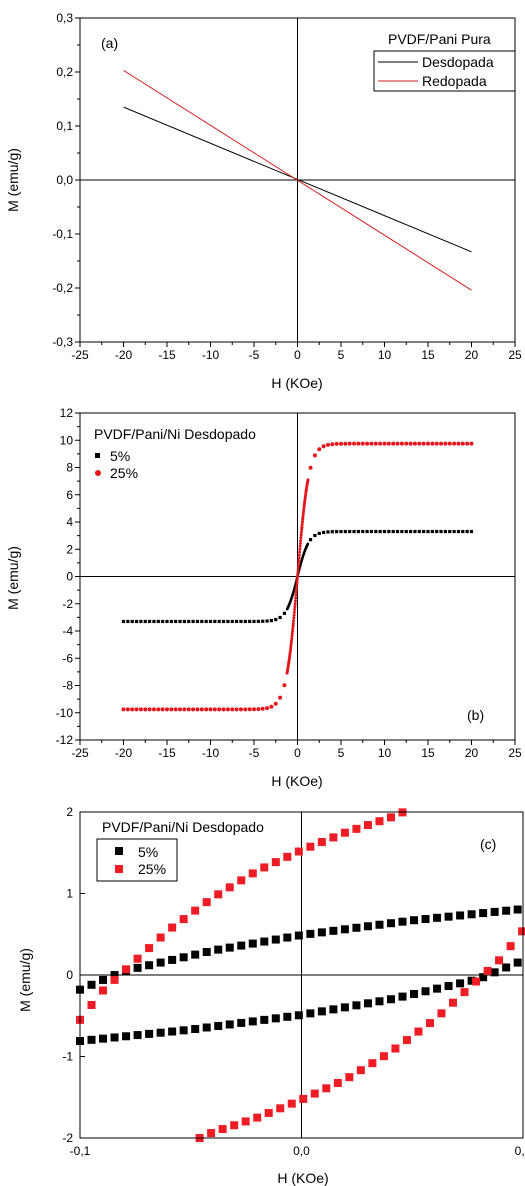 Image resolution: width=525 pixels, height=1186 pixels. Describe the element at coordinates (67, 440) in the screenshot. I see `y-tick-label: 10` at that location.